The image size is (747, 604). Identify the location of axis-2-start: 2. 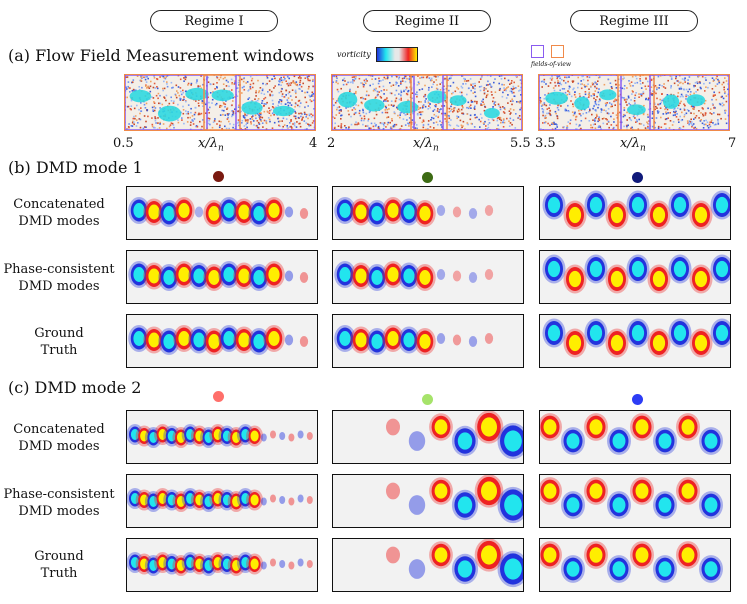
(331, 143).